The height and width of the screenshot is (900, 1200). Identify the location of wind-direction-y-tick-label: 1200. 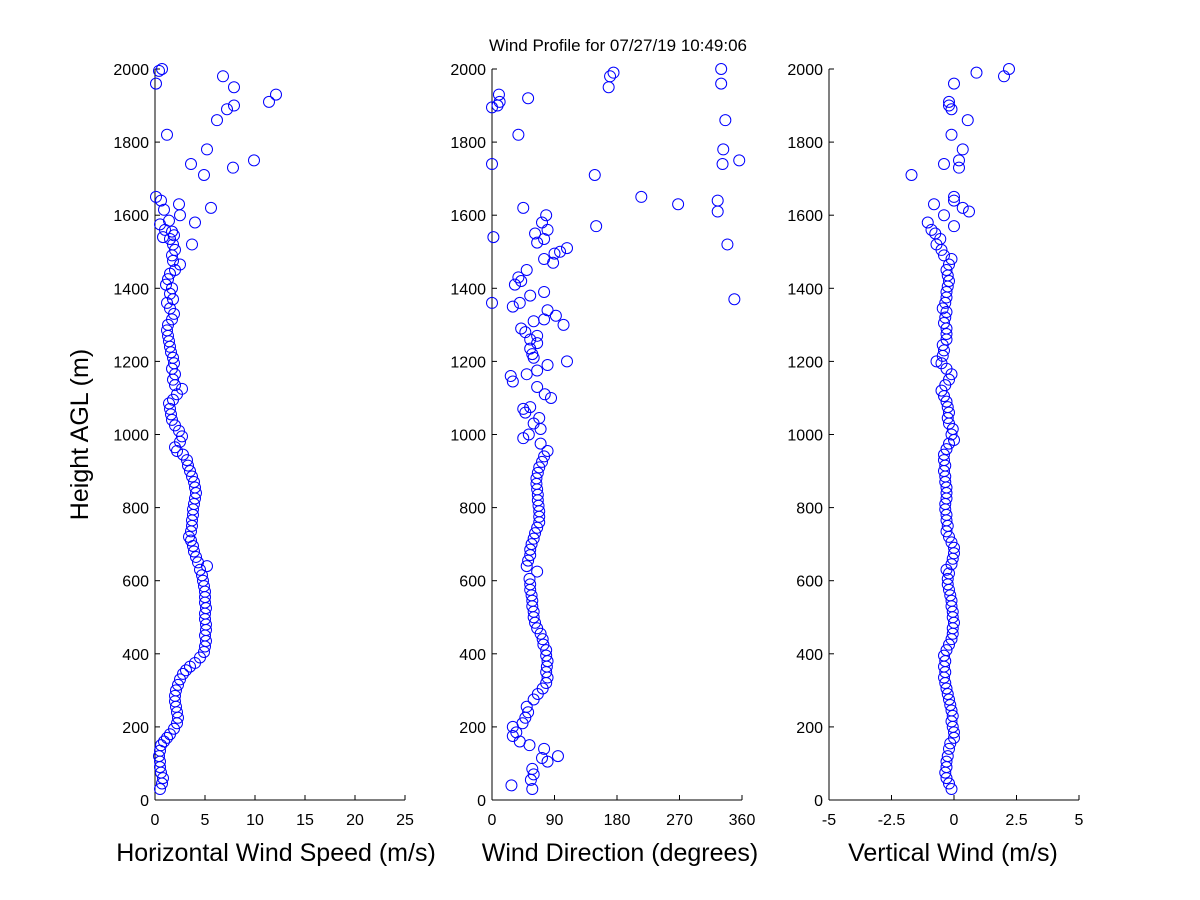
(468, 362).